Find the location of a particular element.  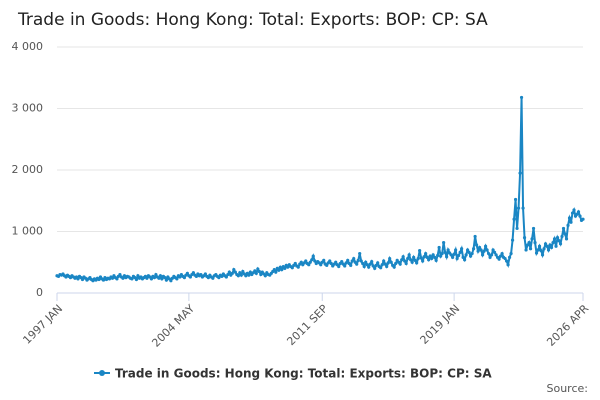

source: Source: is located at coordinates (568, 388).